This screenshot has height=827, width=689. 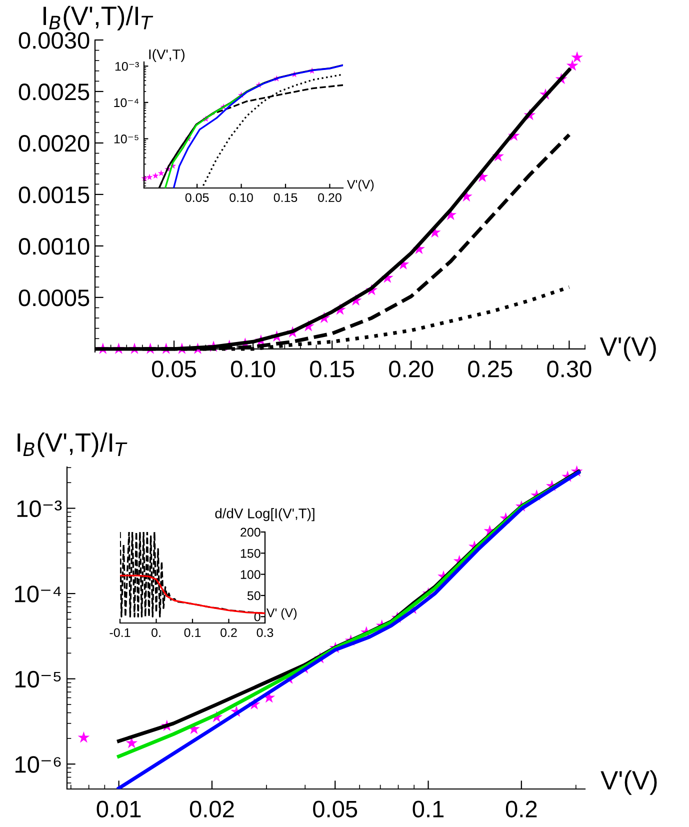 I want to click on y-axis-title: I(V',T), so click(x=166, y=55).